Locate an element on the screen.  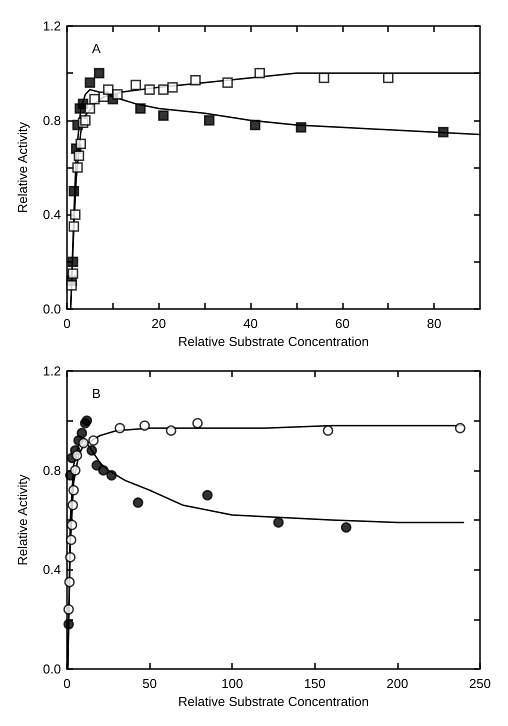
annotation: B is located at coordinates (96, 393).